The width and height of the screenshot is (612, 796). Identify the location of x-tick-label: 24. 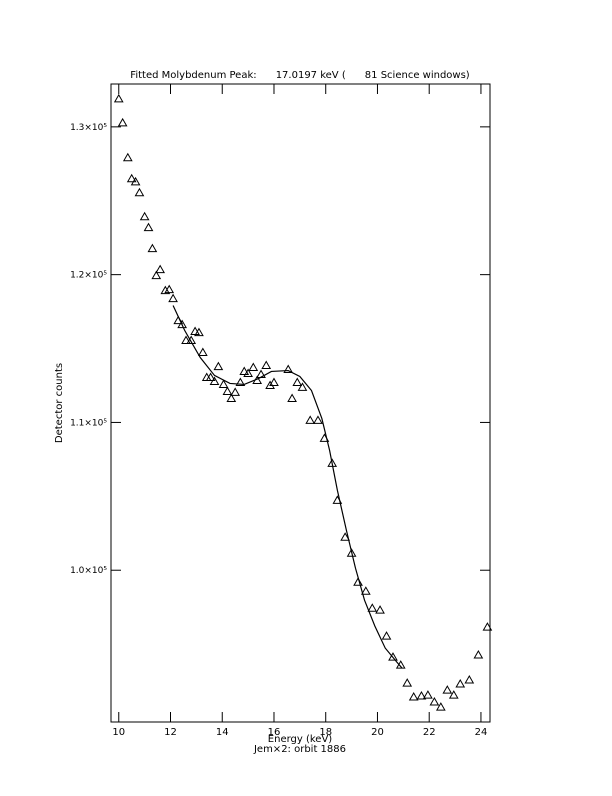
(481, 732).